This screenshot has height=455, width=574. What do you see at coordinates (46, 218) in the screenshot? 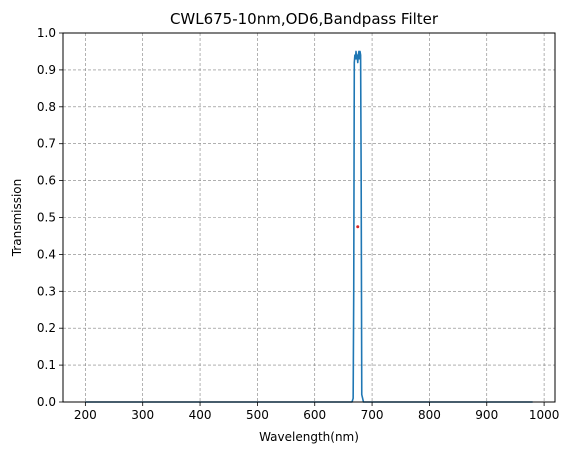
I see `y-tick-label: 0.5` at bounding box center [46, 218].